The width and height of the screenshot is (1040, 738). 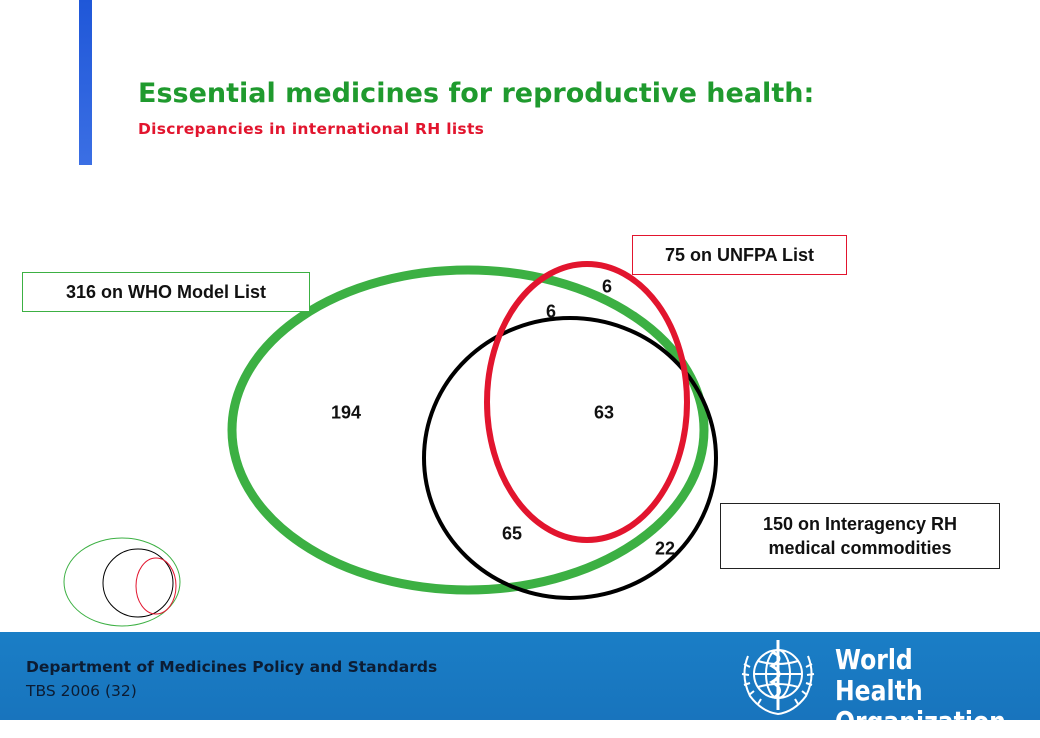 What do you see at coordinates (879, 675) in the screenshot?
I see `organization-name-line1: World Health` at bounding box center [879, 675].